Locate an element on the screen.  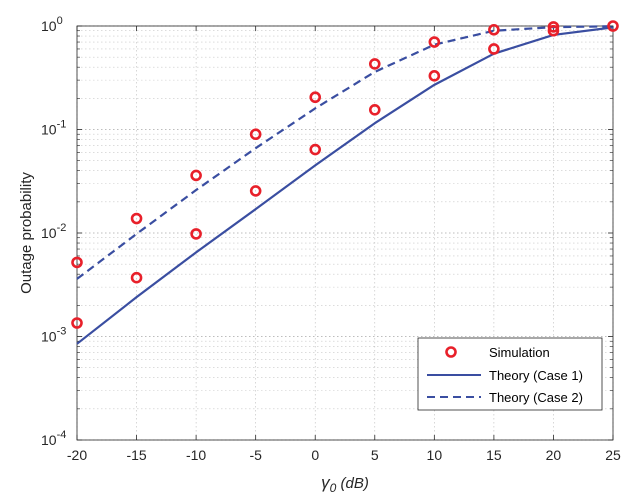
y-tick-label-exponent: -4 is located at coordinates (62, 435).